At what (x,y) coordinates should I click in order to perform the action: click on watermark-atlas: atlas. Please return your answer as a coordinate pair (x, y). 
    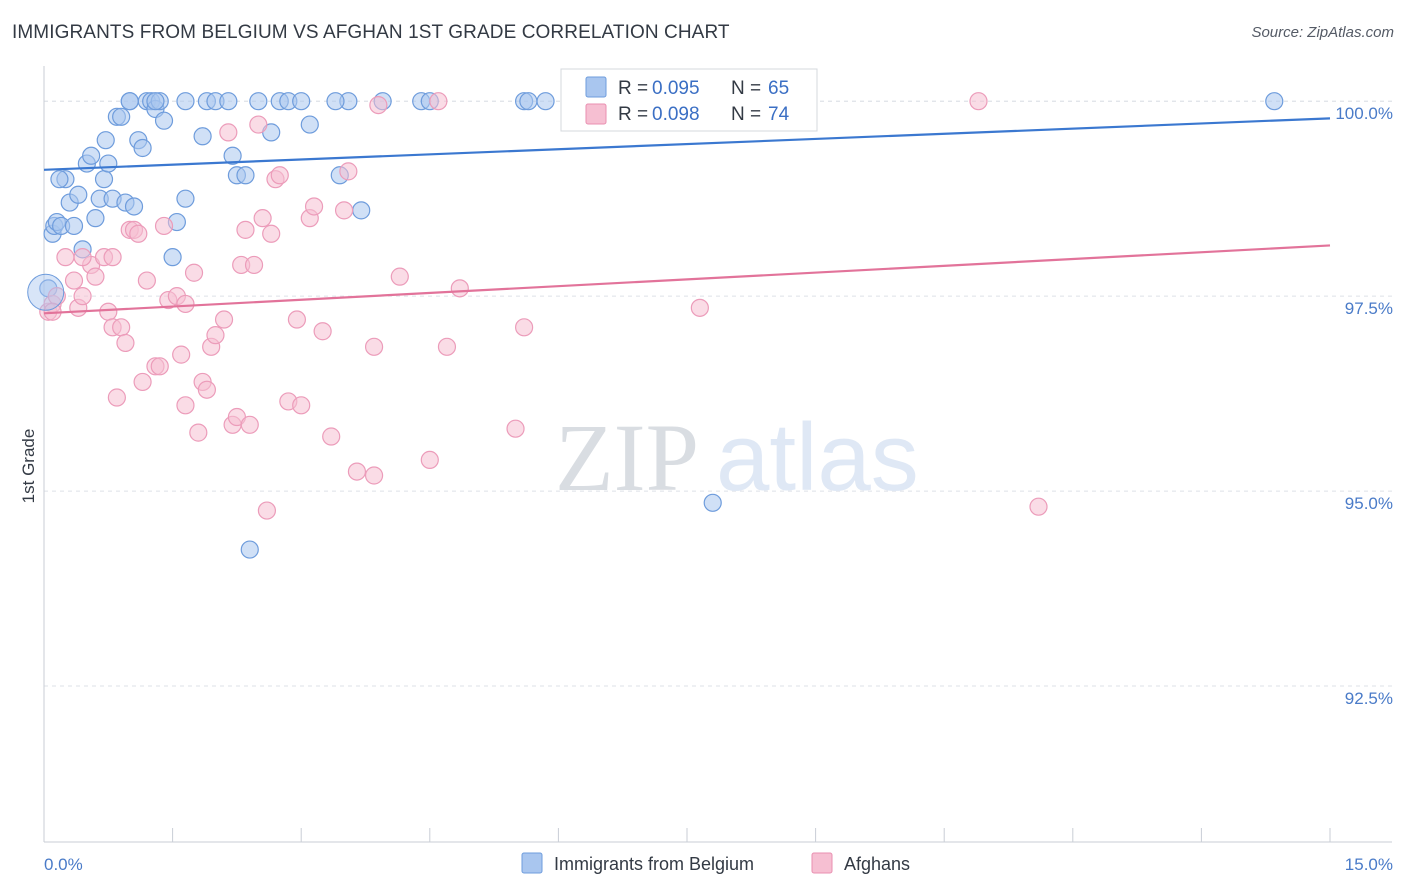
    Looking at the image, I should click on (817, 457).